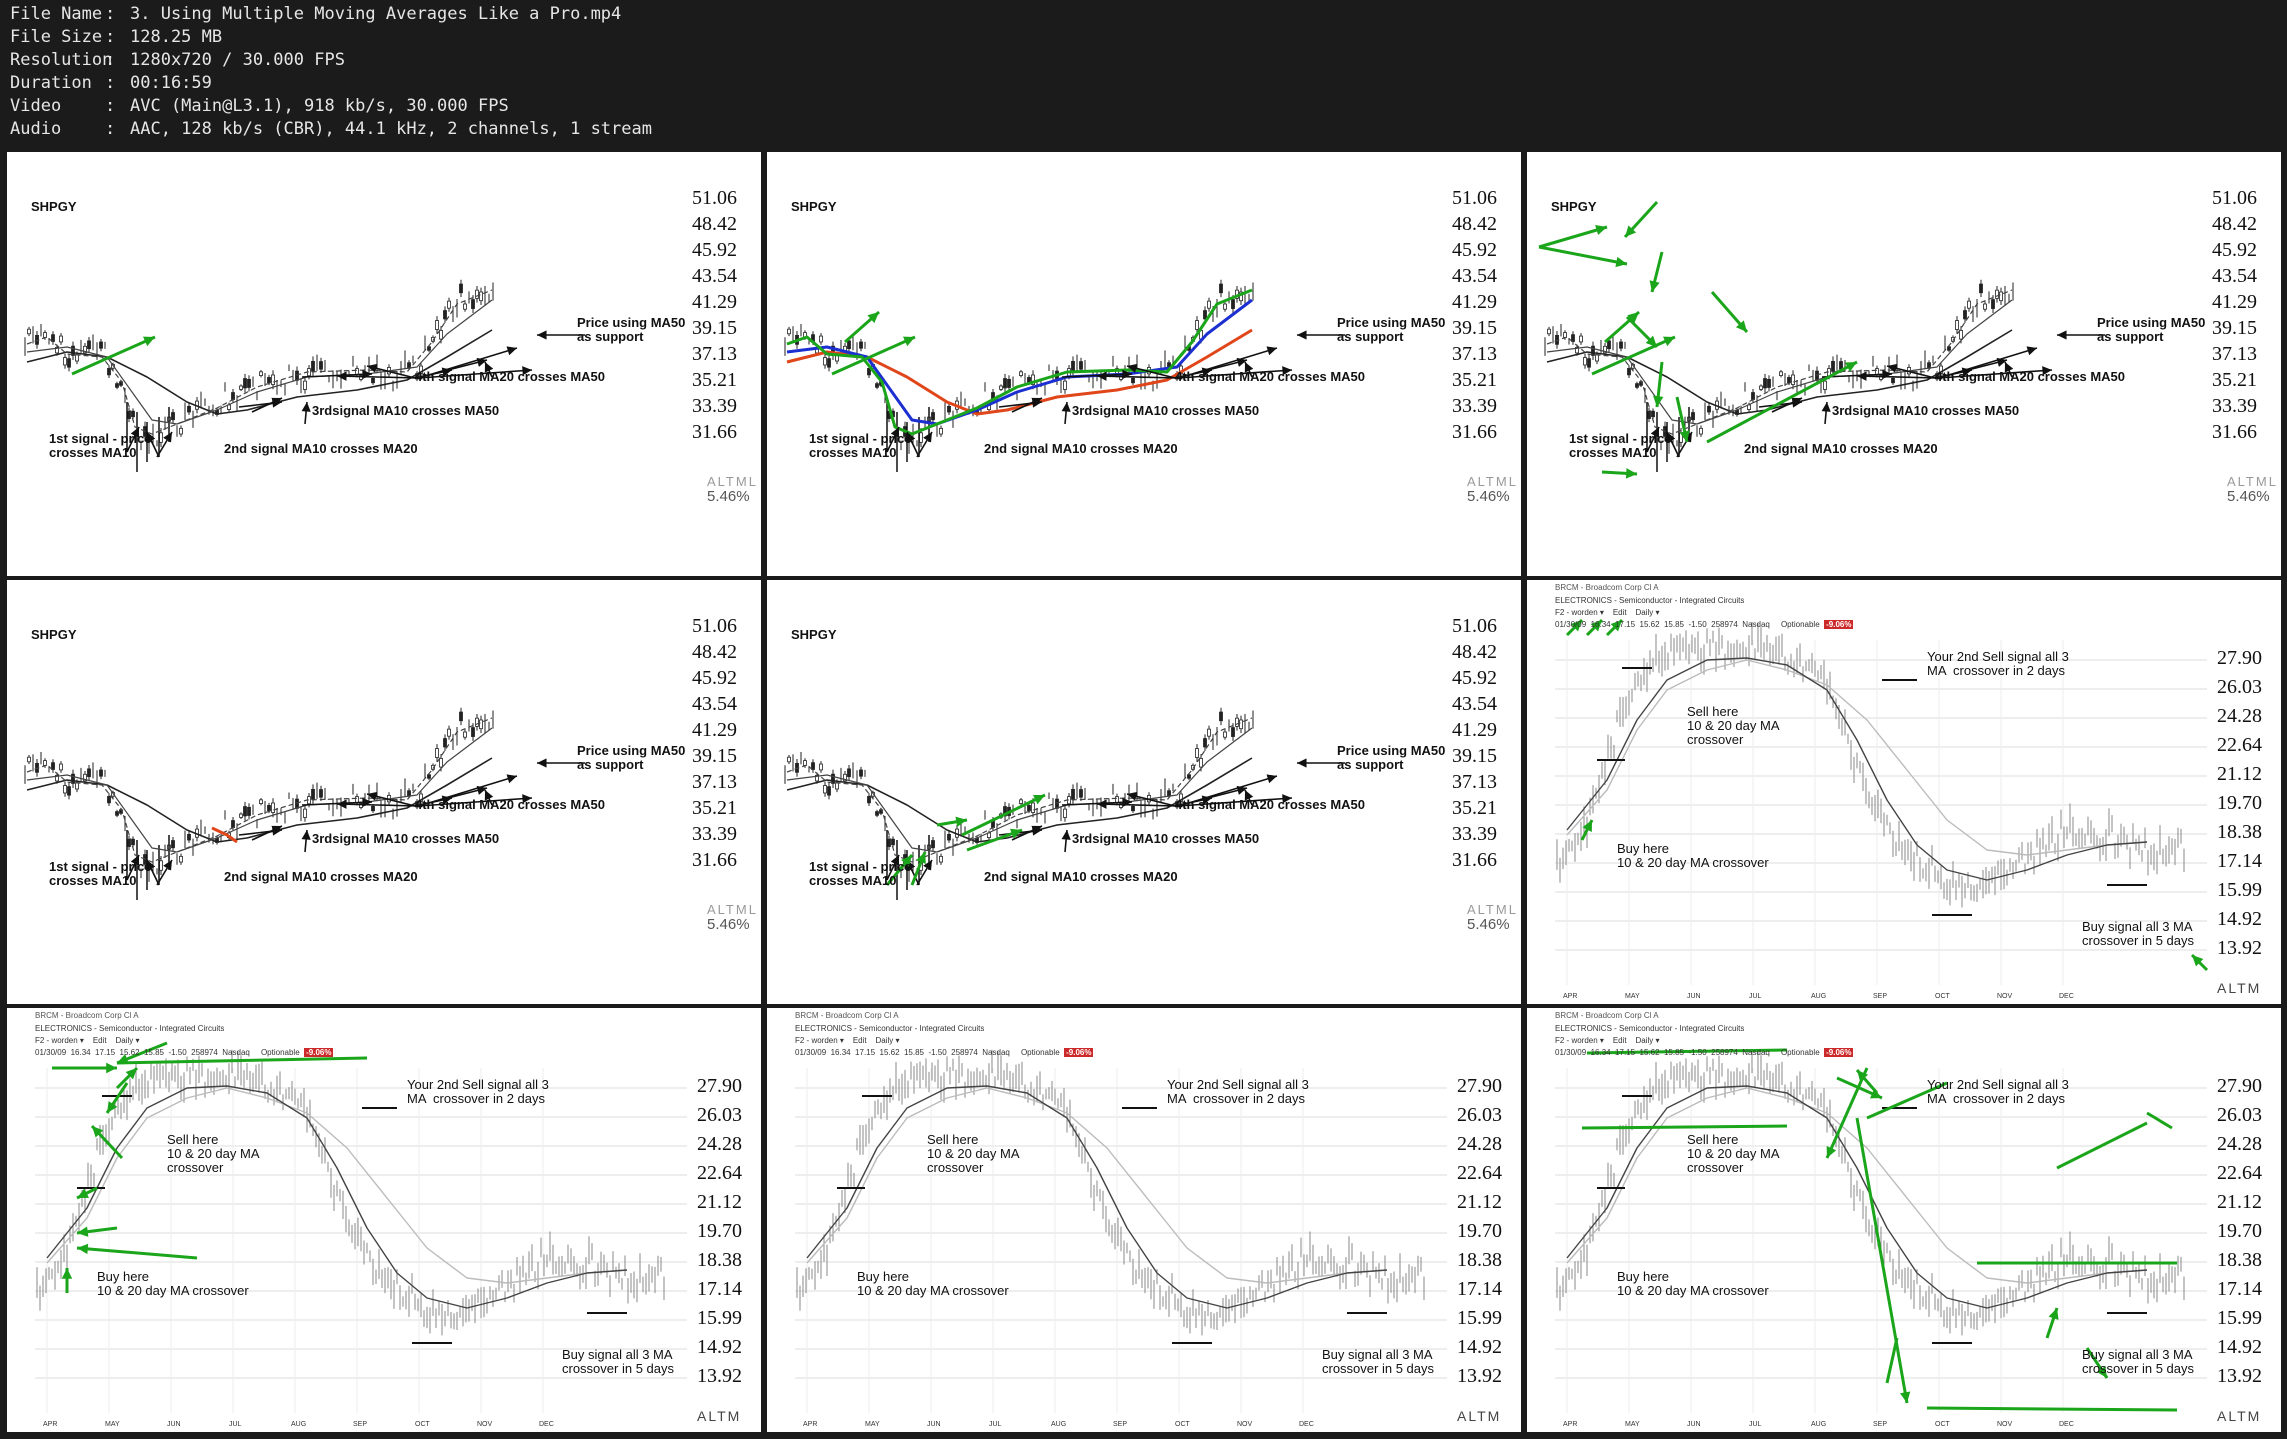  Describe the element at coordinates (1942, 996) in the screenshot. I see `month-label: OCT` at that location.